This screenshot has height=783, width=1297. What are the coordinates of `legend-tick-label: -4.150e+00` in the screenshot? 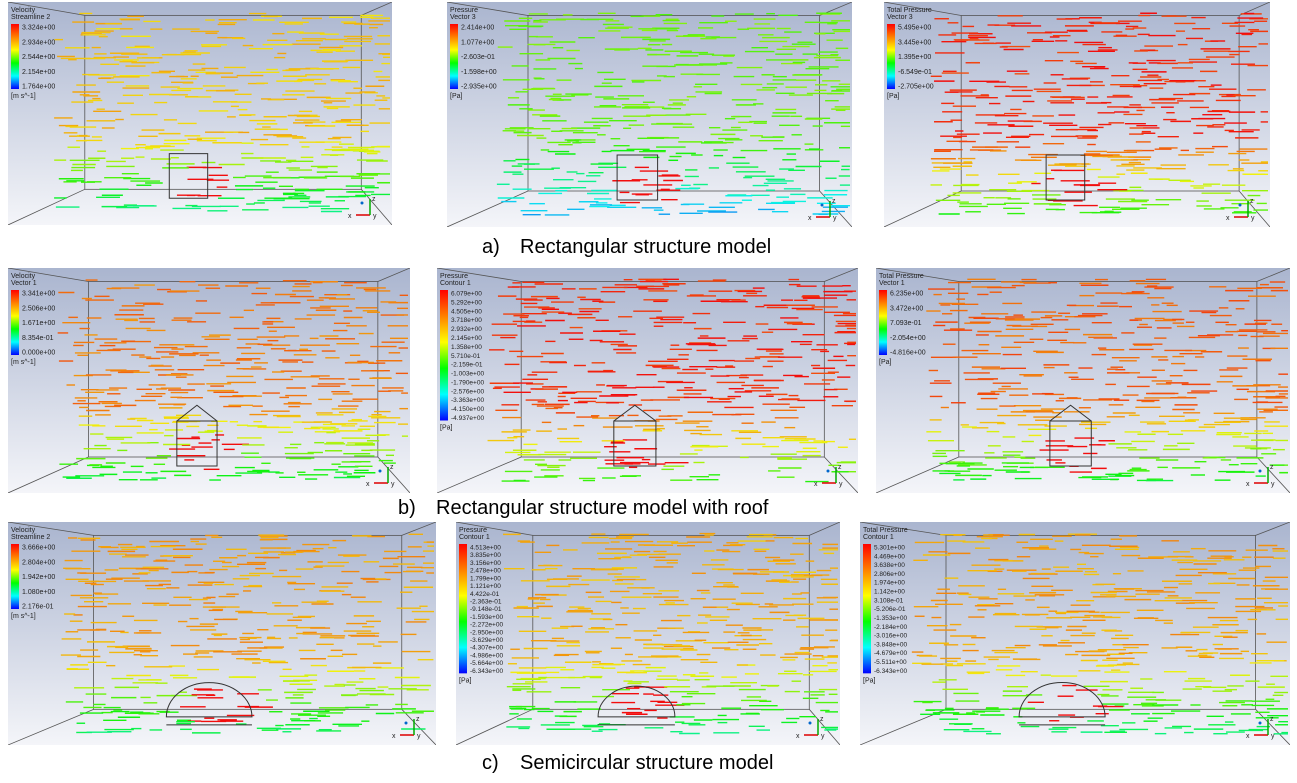 It's located at (467, 409).